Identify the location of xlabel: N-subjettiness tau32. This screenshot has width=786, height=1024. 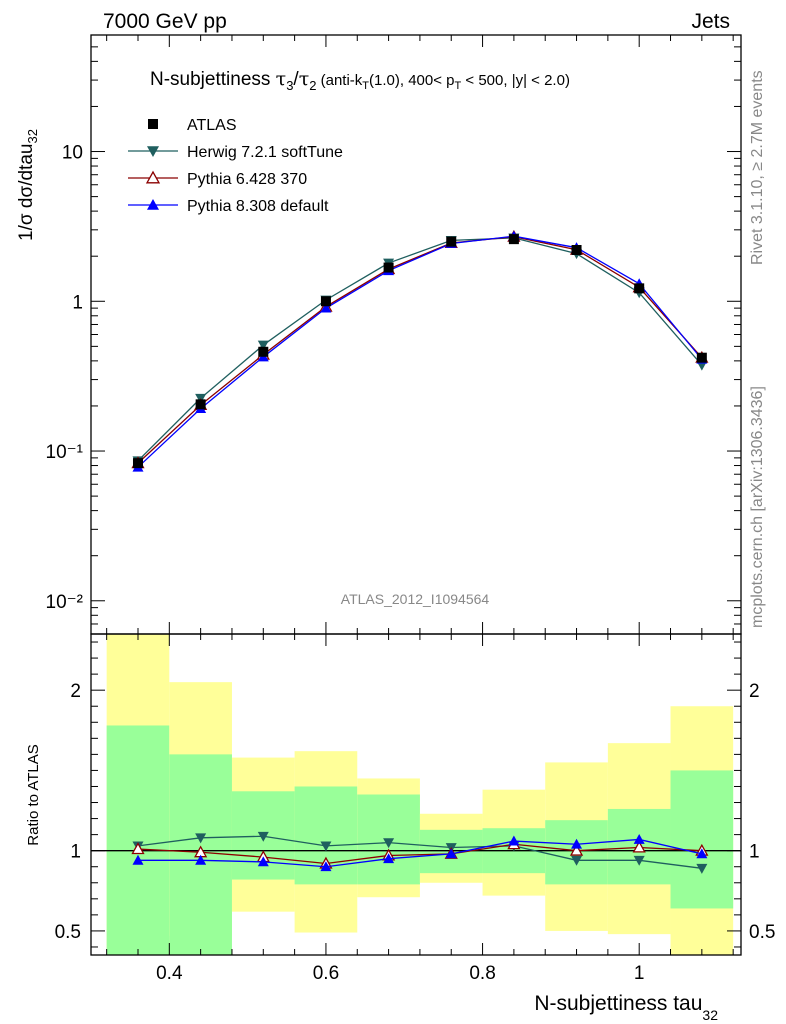
(626, 1007).